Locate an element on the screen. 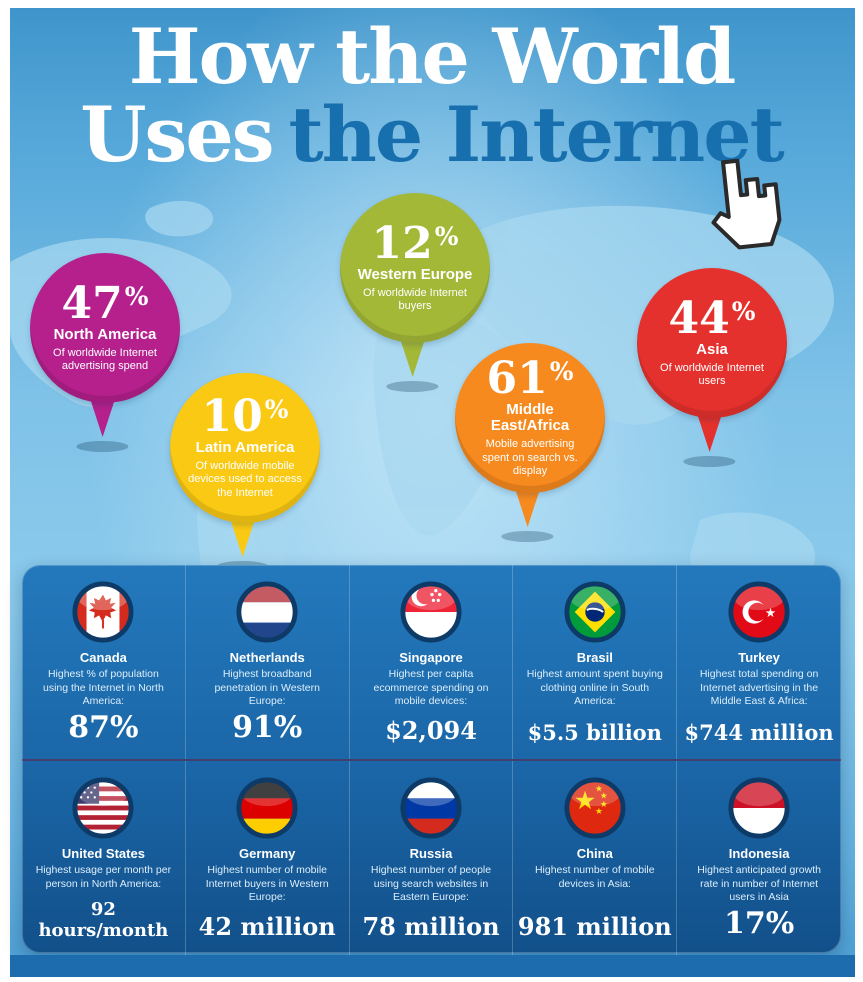 The image size is (863, 982). country-stat-value: 78 million is located at coordinates (431, 926).